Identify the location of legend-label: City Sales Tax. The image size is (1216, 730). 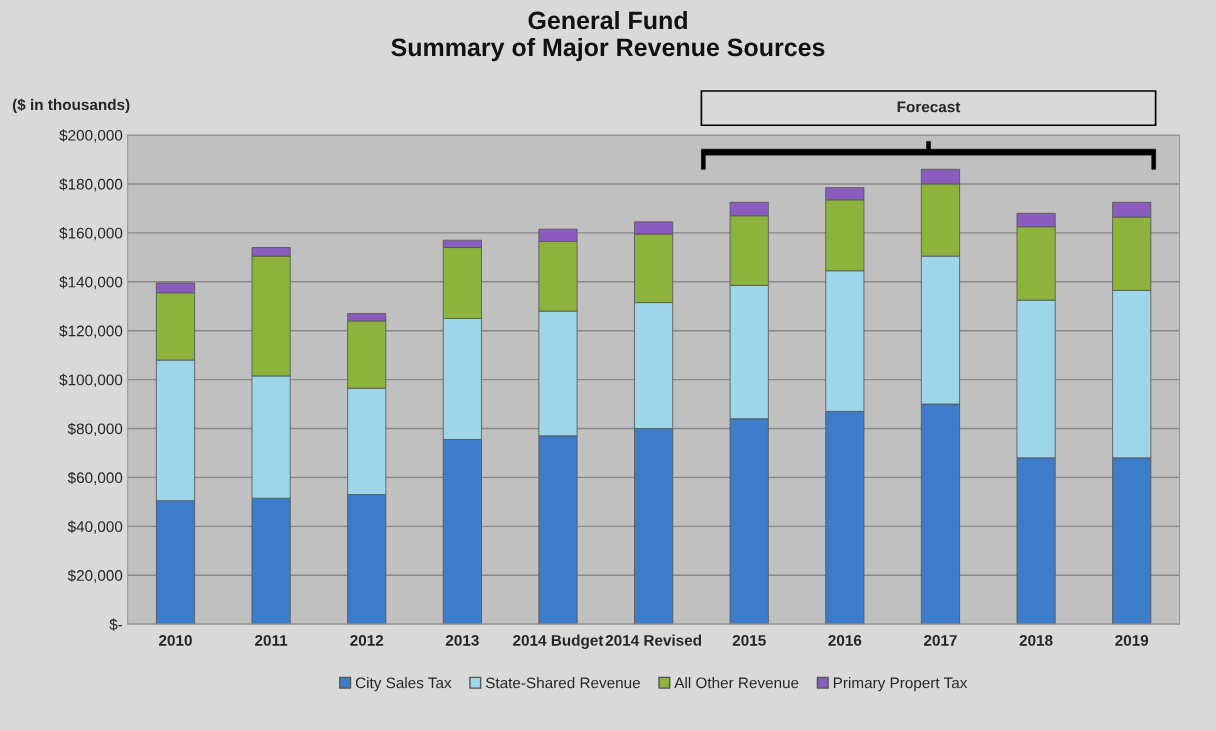
(403, 684).